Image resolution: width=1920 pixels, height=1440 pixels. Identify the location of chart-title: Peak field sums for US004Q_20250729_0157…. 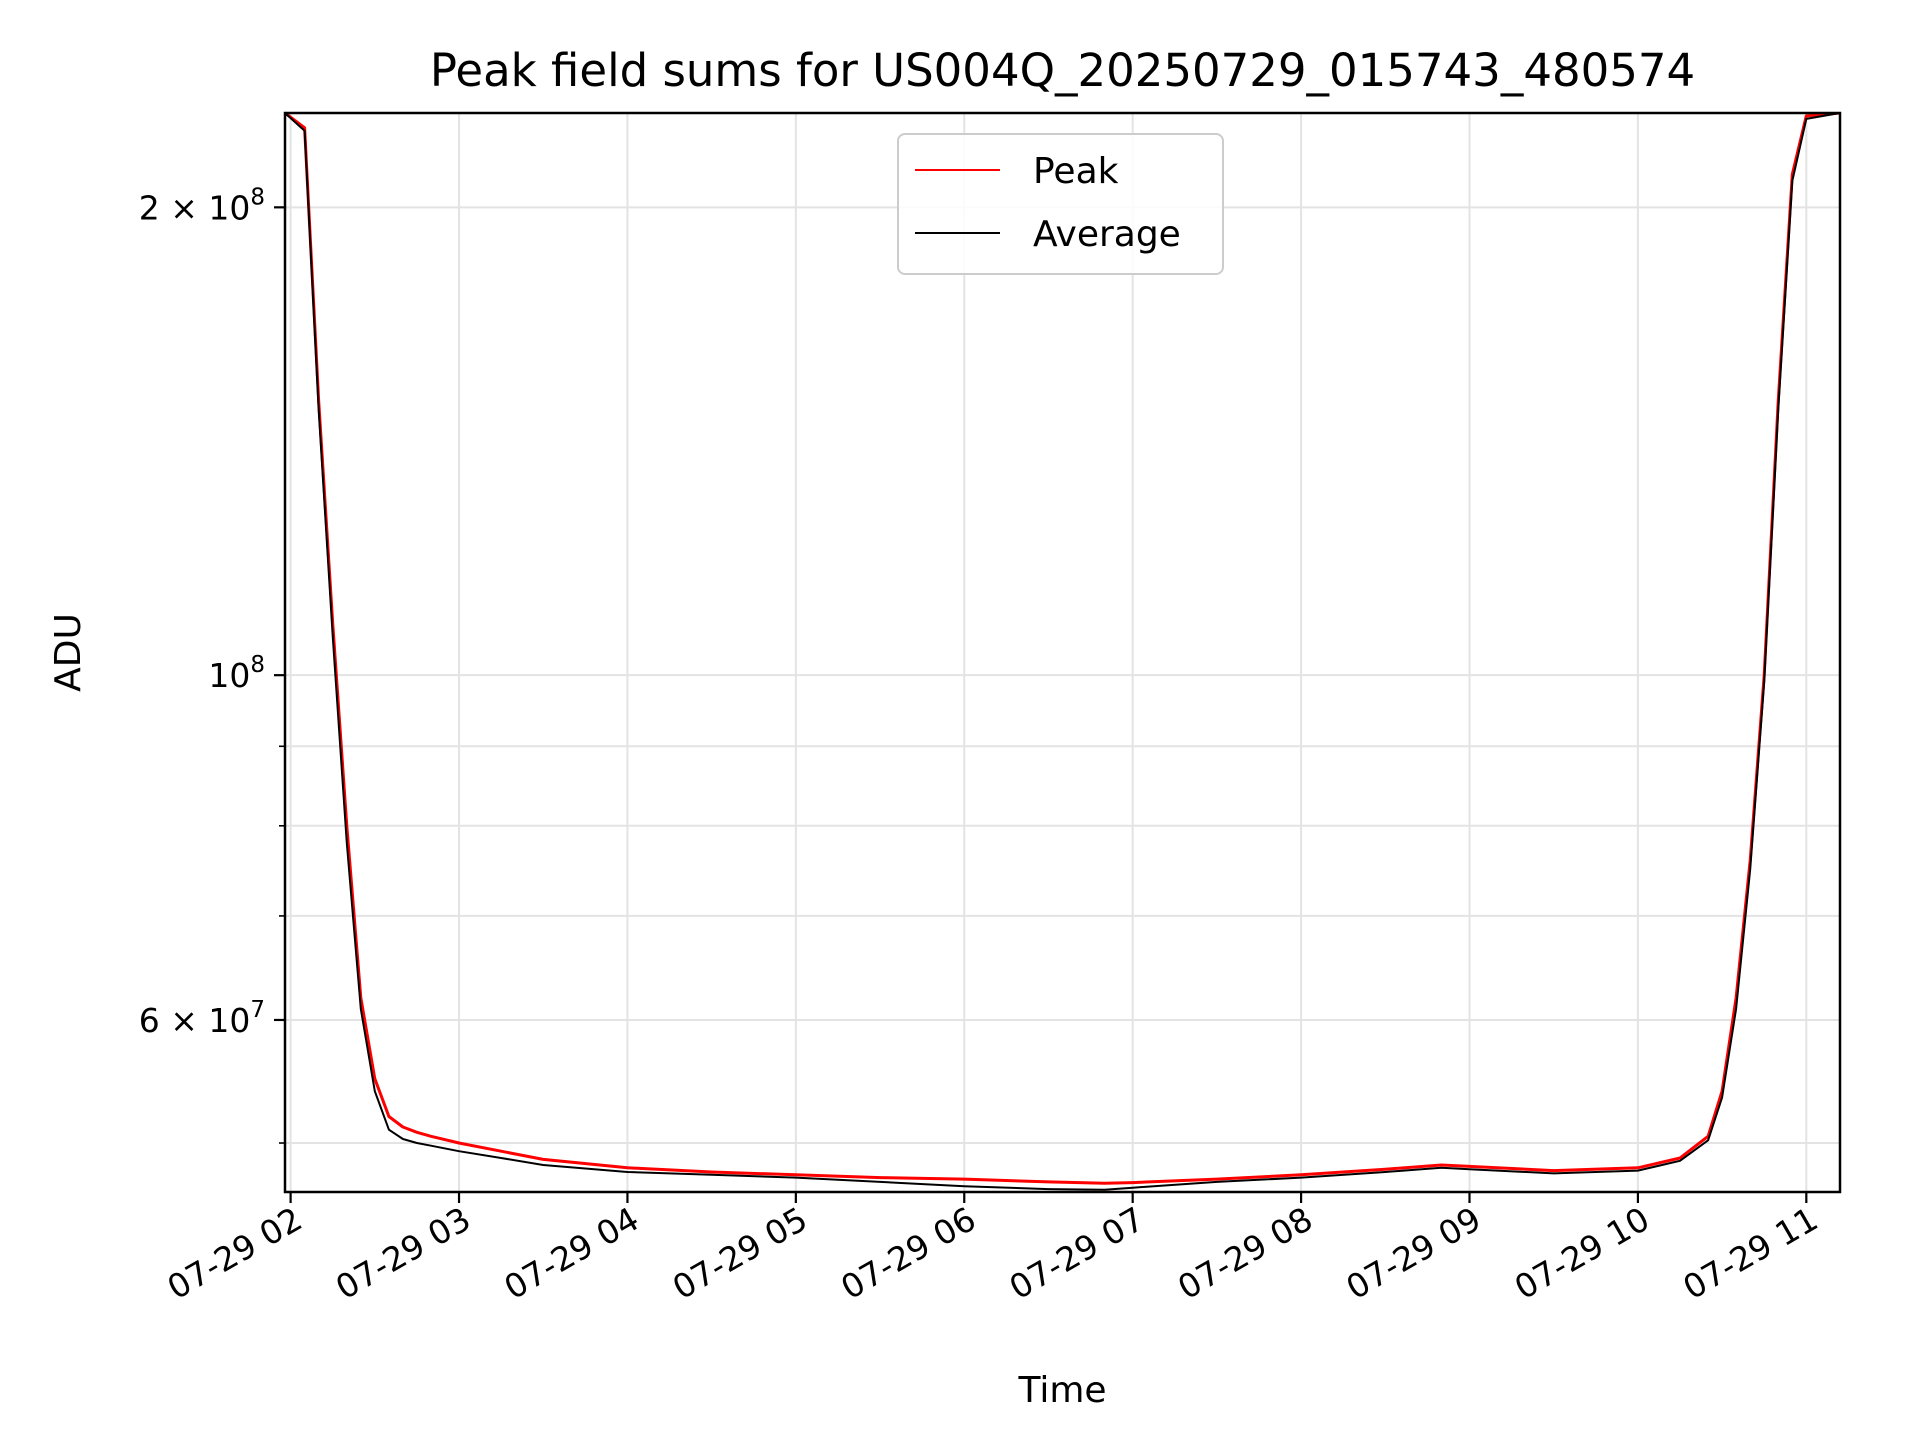
(1062, 70).